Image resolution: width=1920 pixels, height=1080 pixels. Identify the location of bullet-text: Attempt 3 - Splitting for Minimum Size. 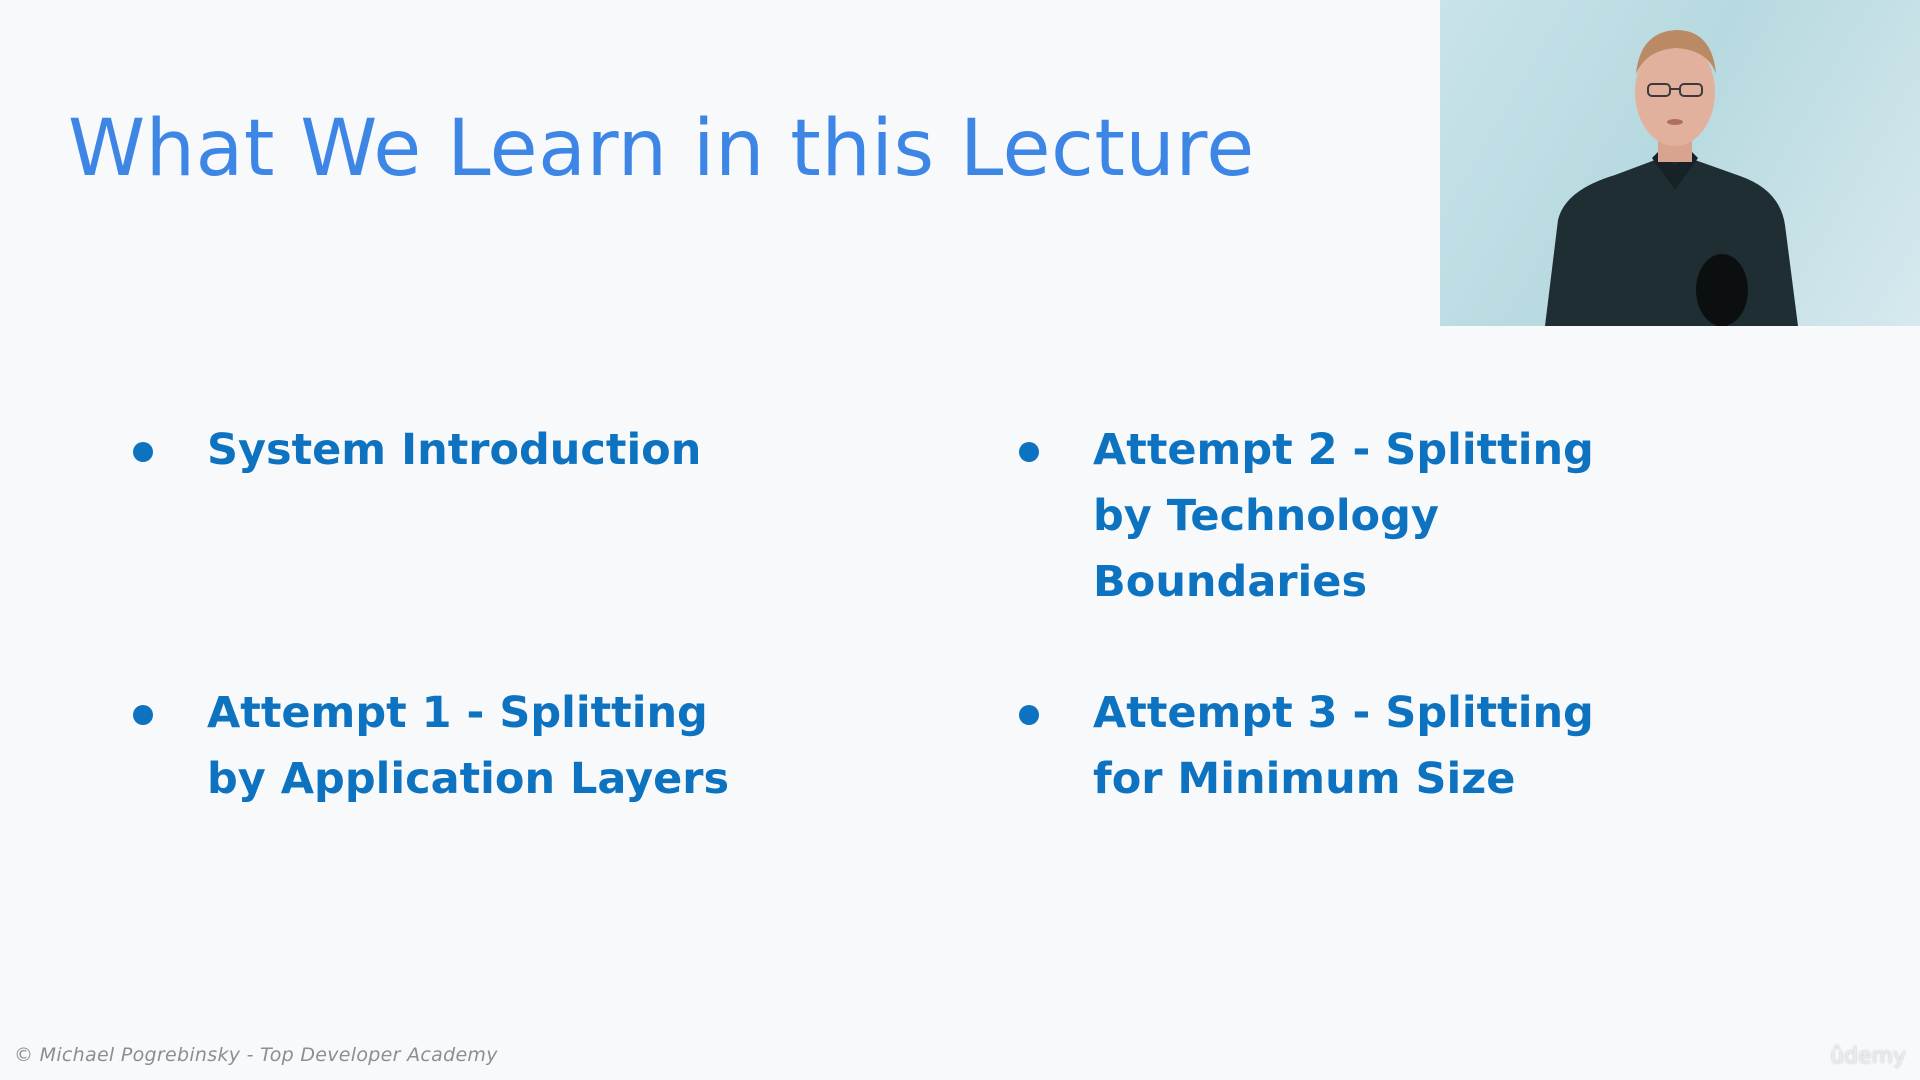
(1343, 746).